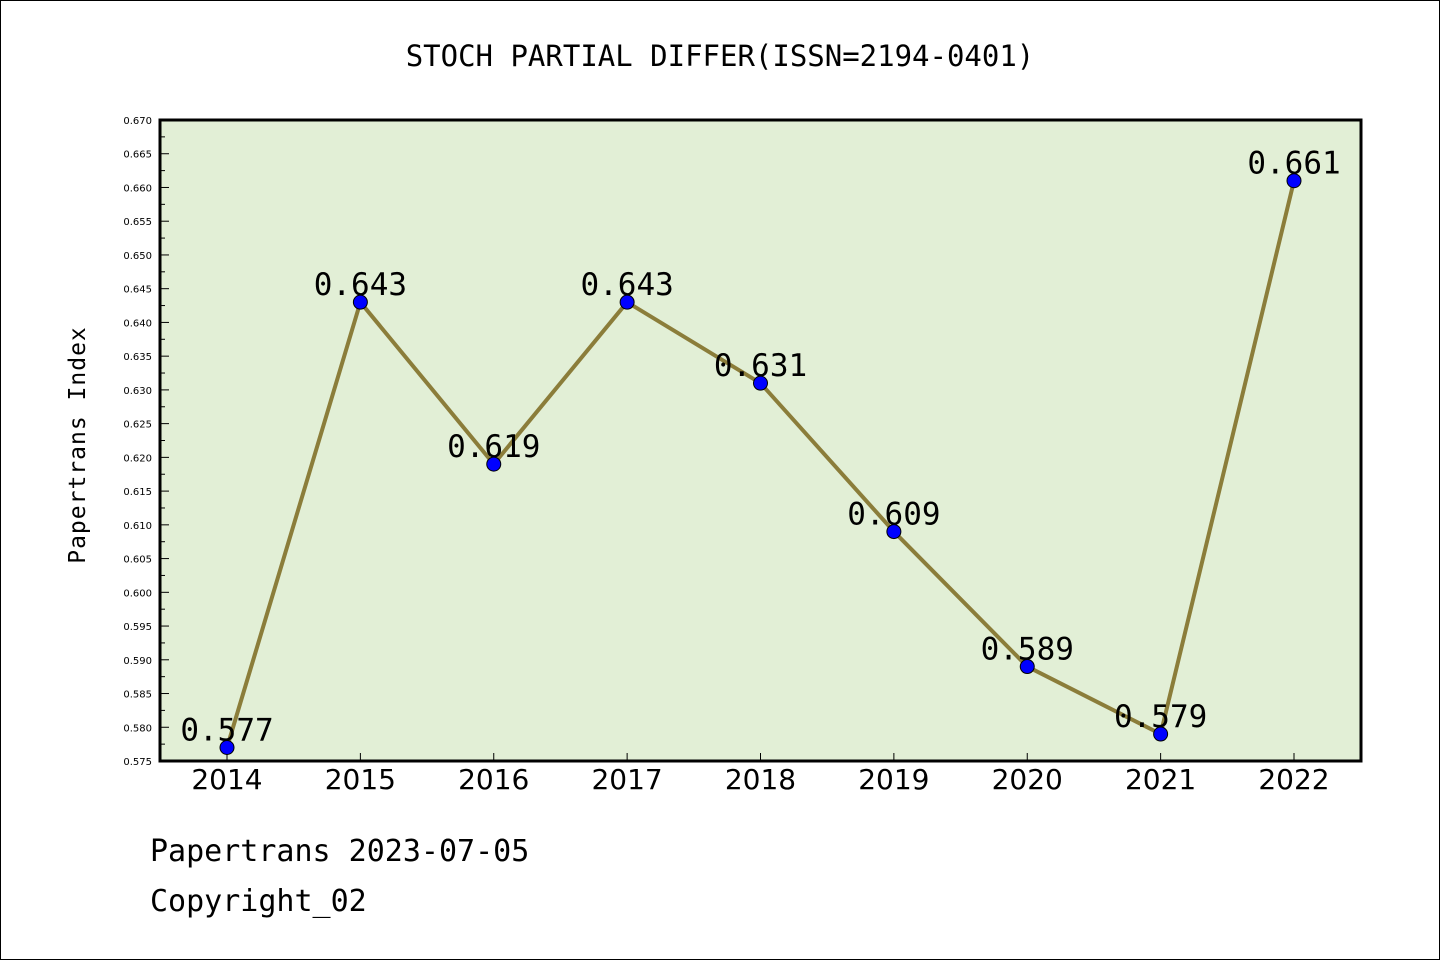  Describe the element at coordinates (226, 779) in the screenshot. I see `x-tick-label: 2014` at that location.